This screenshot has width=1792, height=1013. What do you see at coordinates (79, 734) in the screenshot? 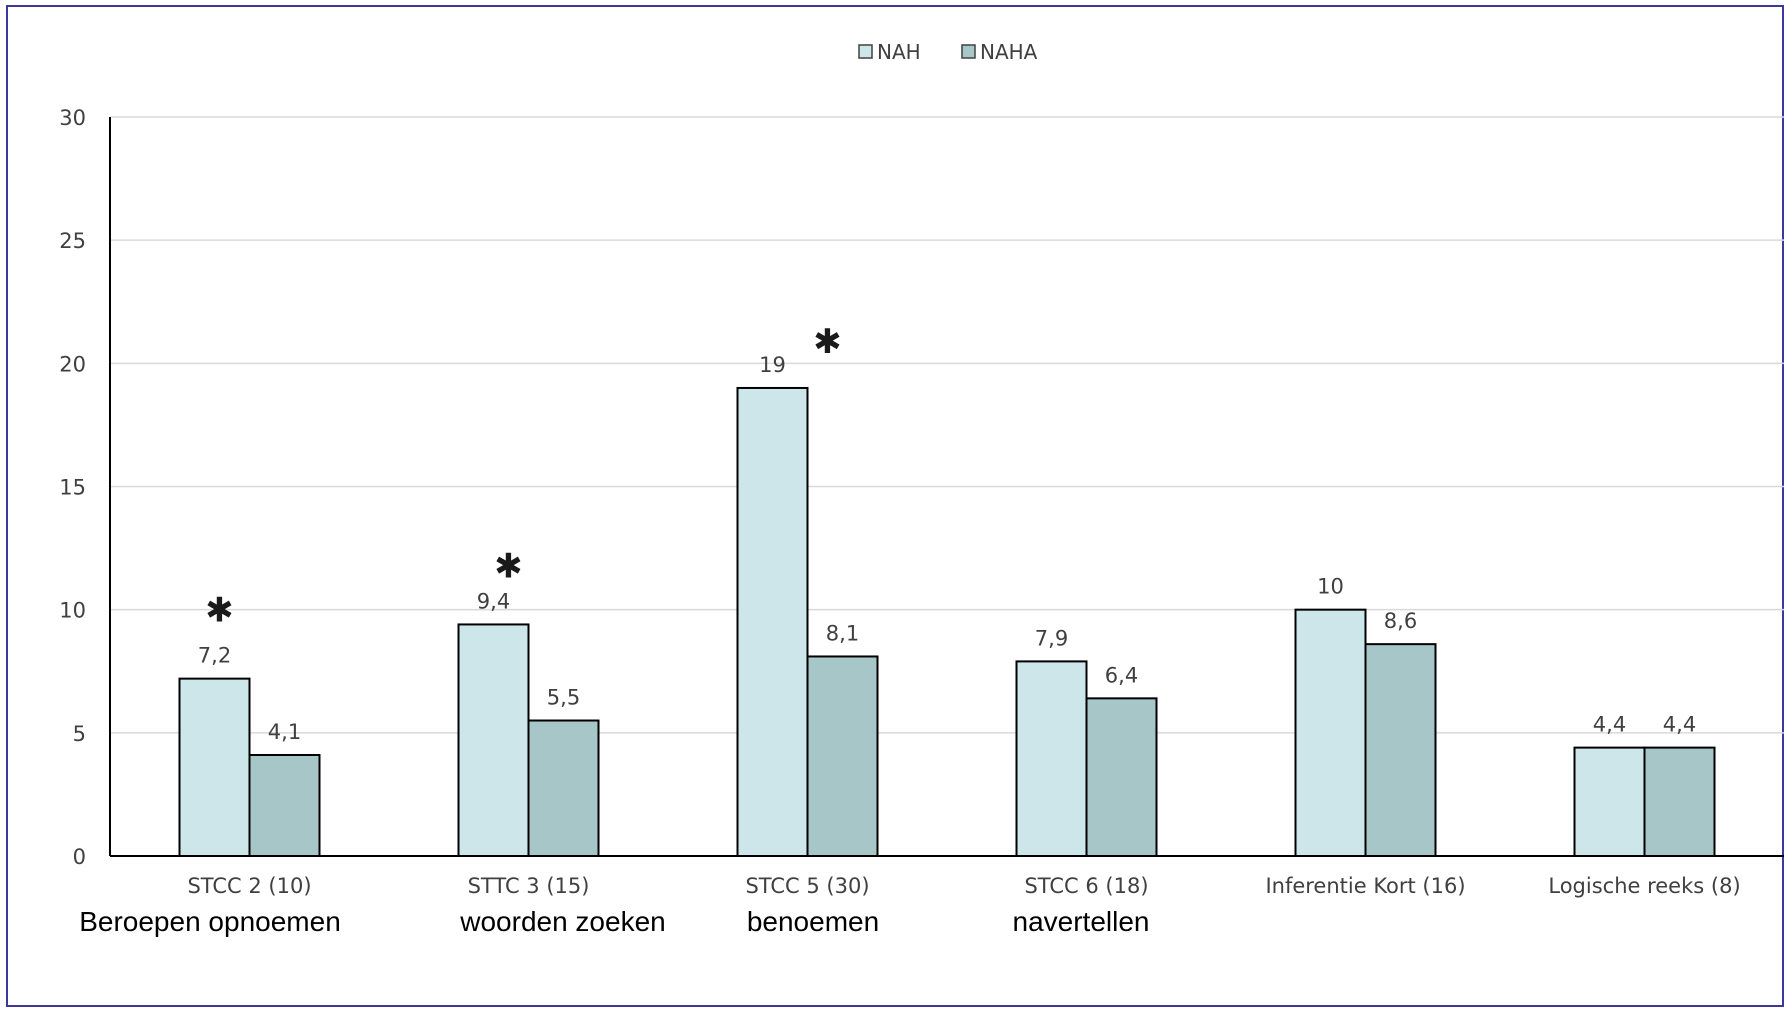
I see `y-tick-label: 5` at bounding box center [79, 734].